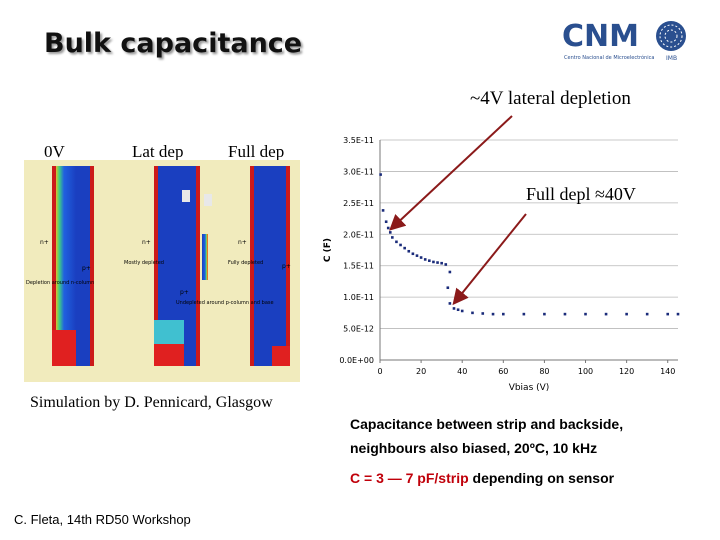 This screenshot has width=720, height=540. I want to click on description-line-2: neighbours also biased, 20ºC, 10 kHz, so click(474, 448).